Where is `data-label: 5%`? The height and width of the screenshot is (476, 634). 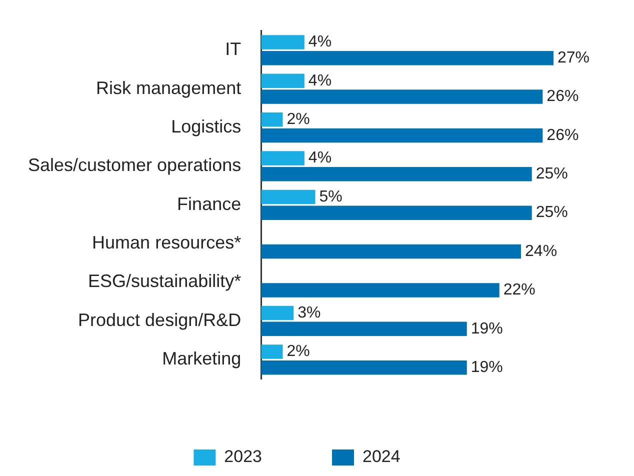 data-label: 5% is located at coordinates (330, 197).